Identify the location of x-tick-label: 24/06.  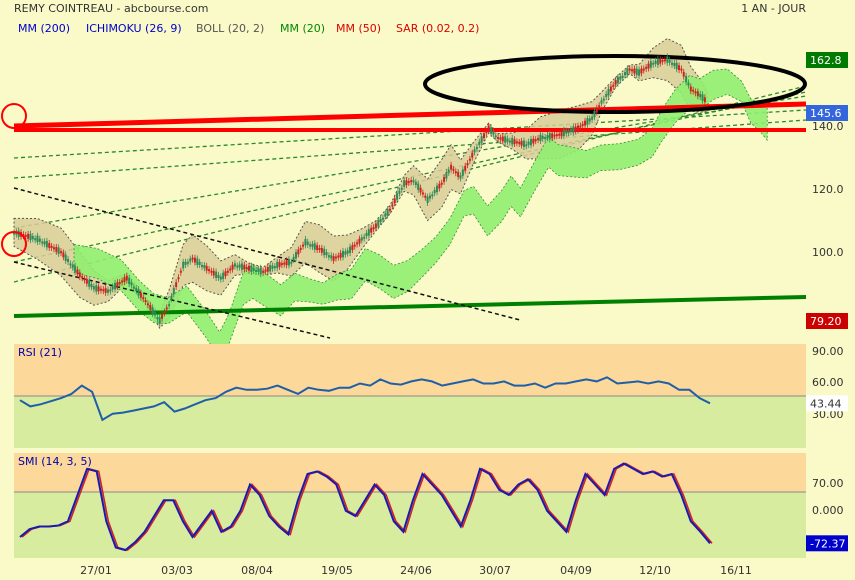
(416, 570).